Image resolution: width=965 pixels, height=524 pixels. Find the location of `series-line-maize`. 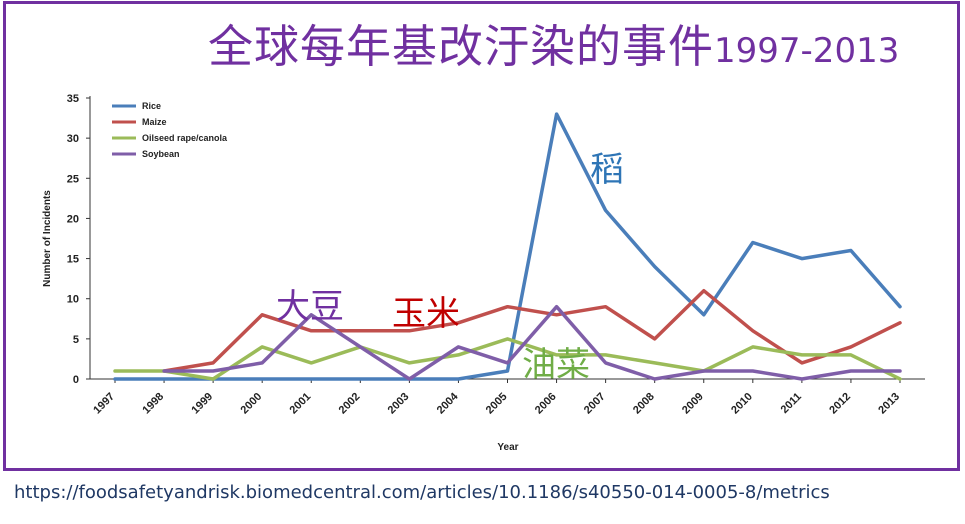

series-line-maize is located at coordinates (532, 330).